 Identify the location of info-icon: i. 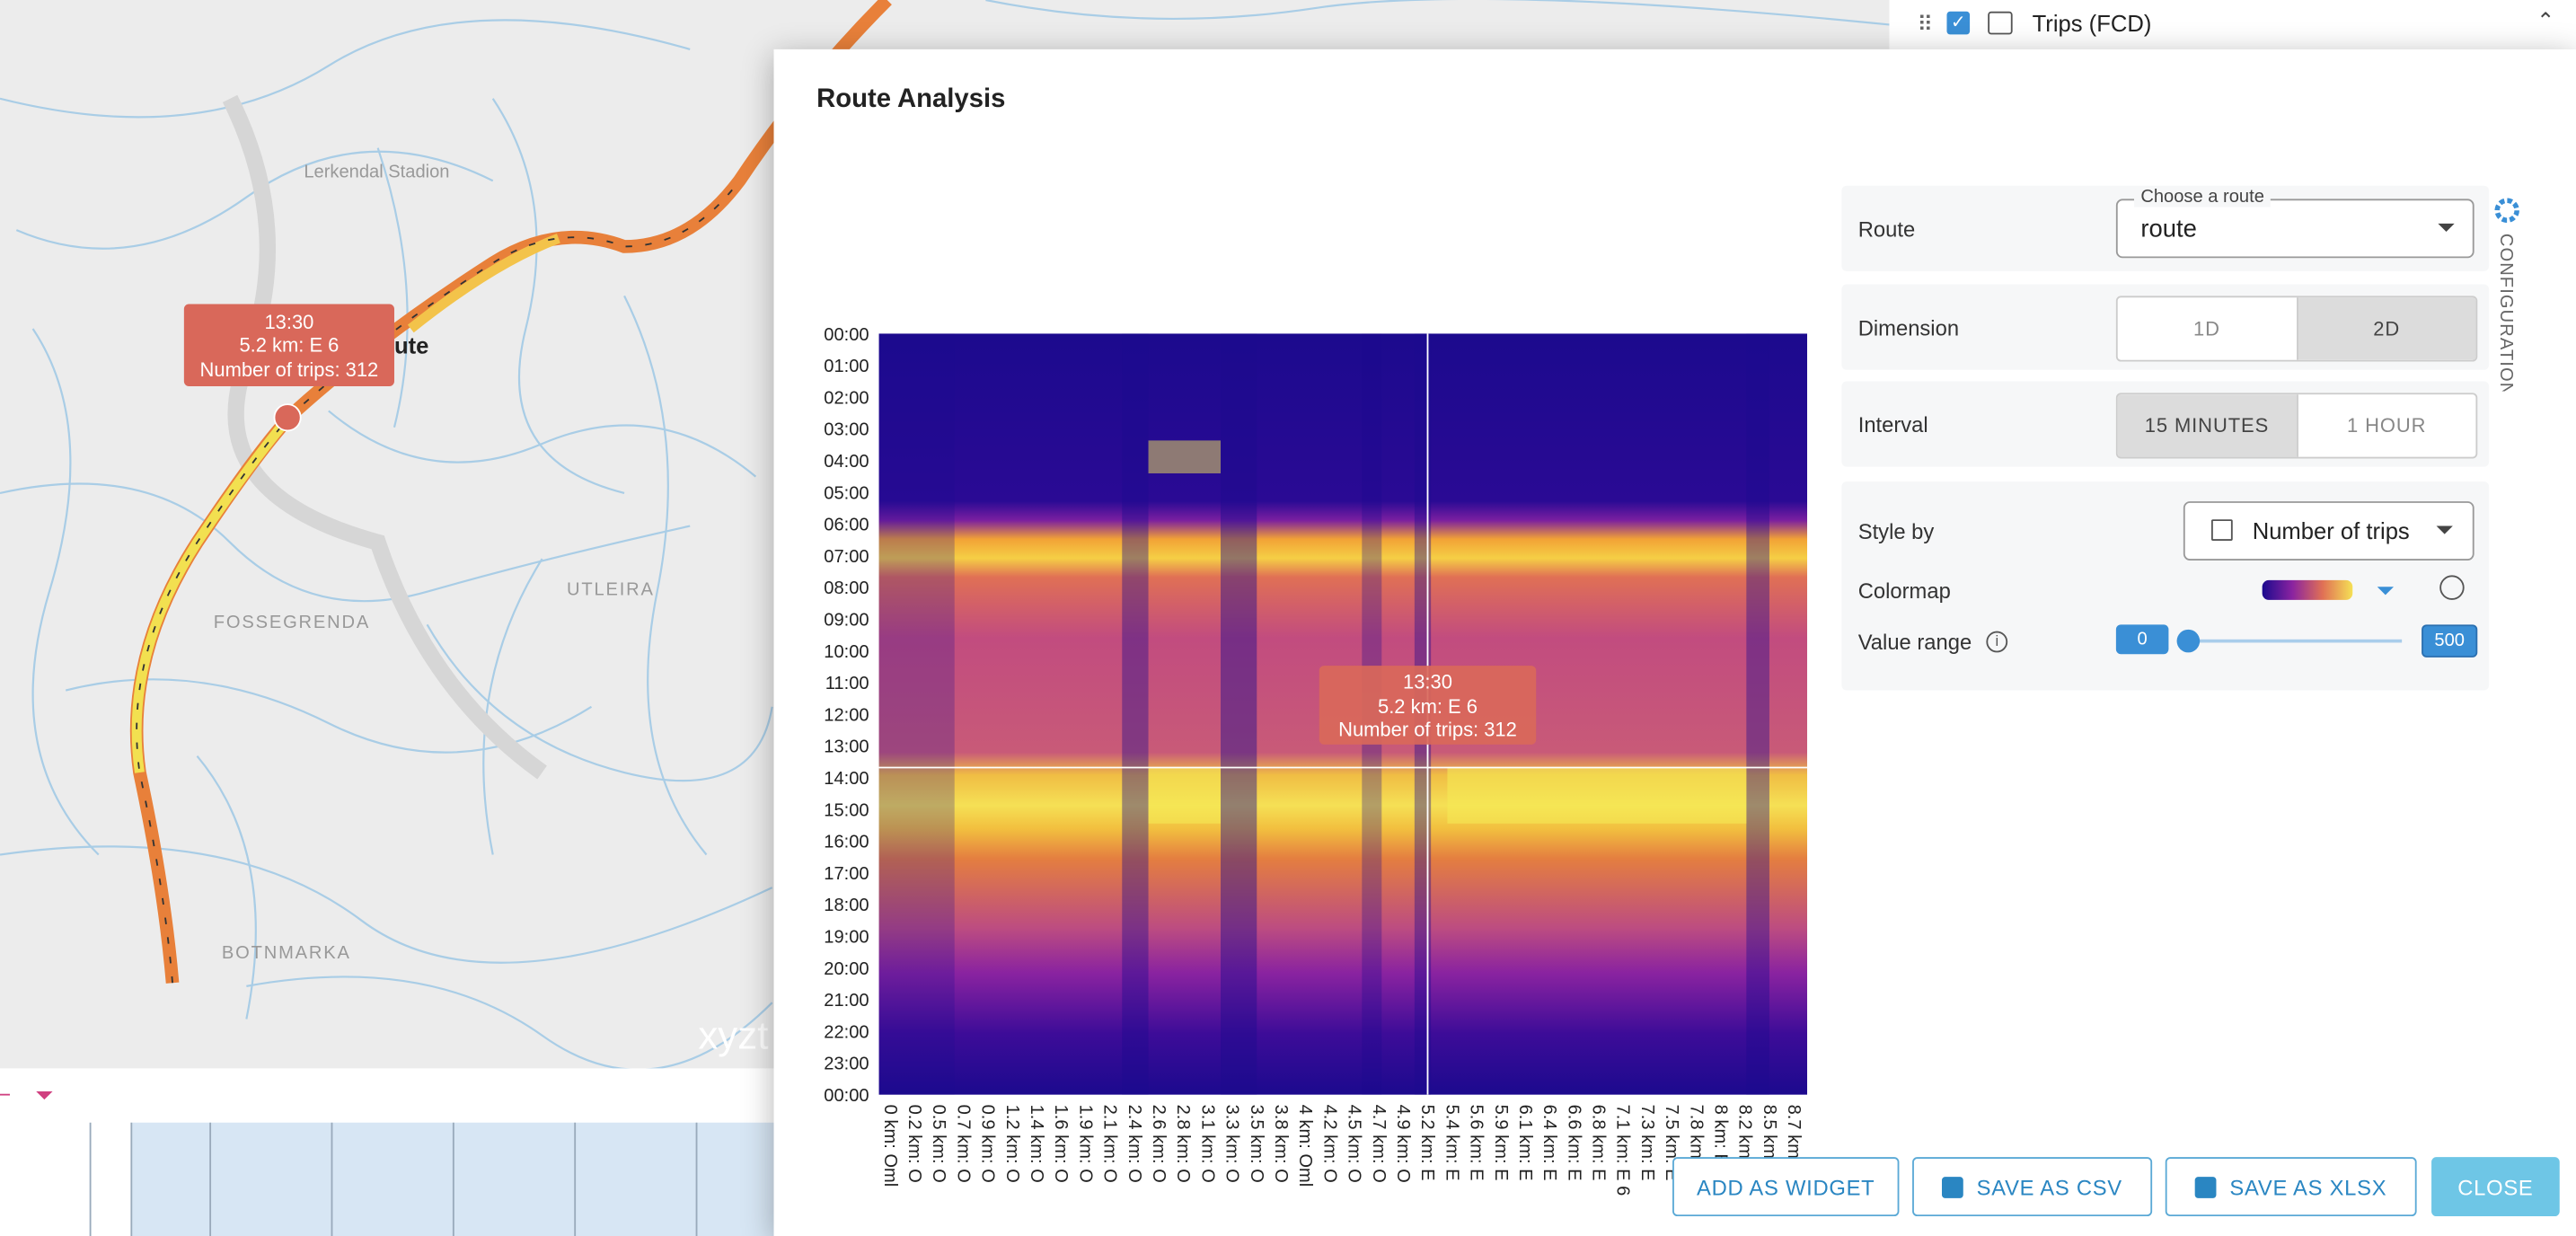
(1997, 642).